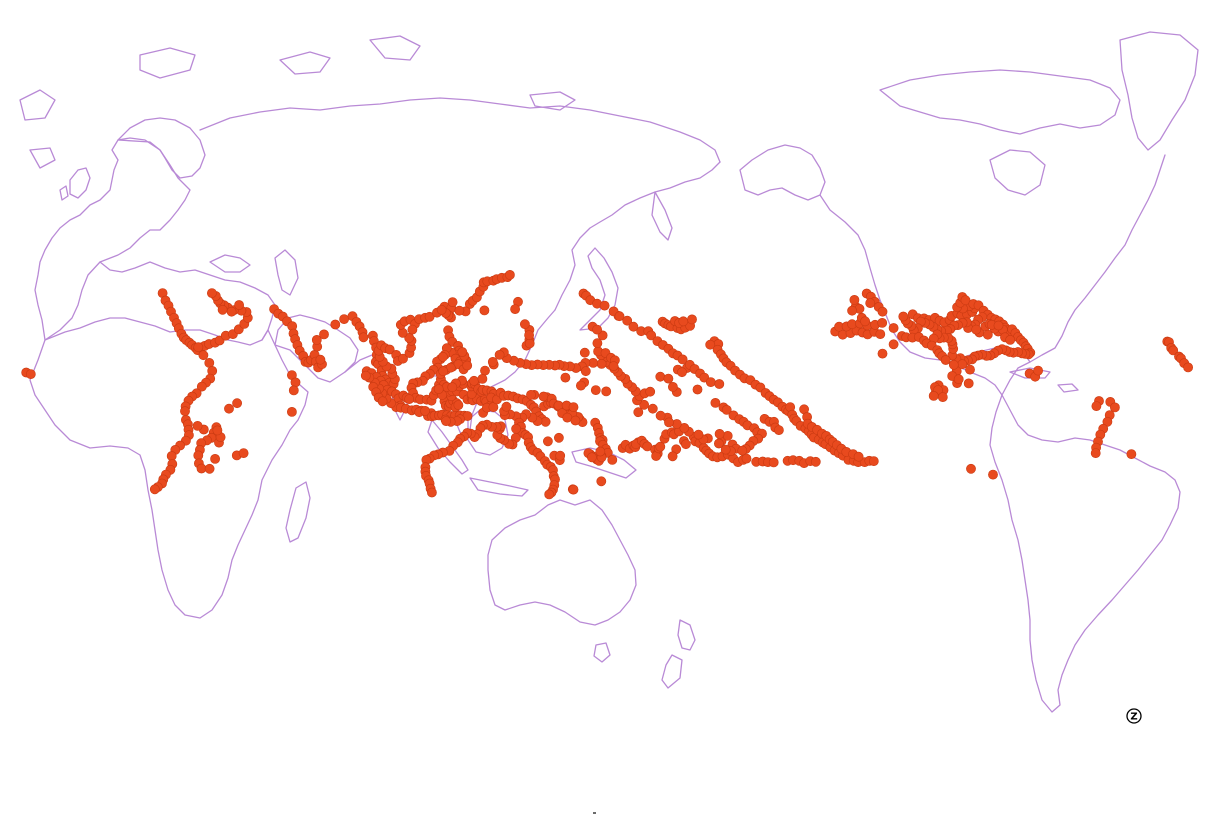 This screenshot has width=1205, height=825. Describe the element at coordinates (1134, 716) in the screenshot. I see `logo-badge: Z` at that location.